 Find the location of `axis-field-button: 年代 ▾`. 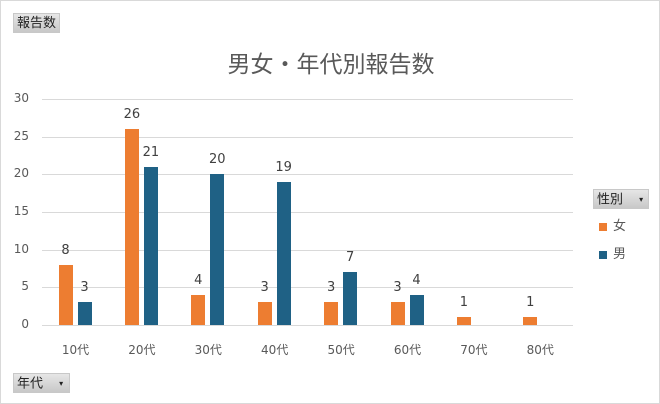

axis-field-button: 年代 ▾ is located at coordinates (41, 383).